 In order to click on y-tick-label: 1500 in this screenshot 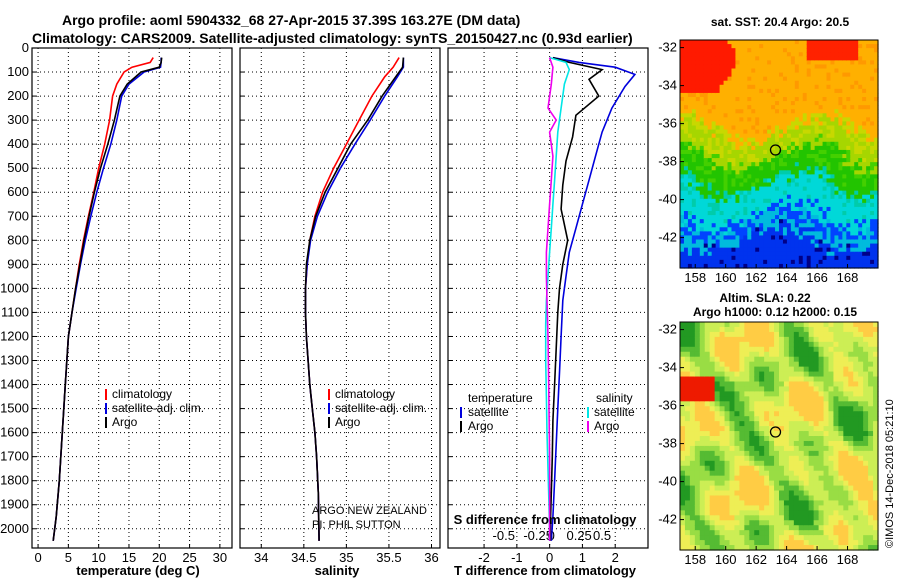, I will do `click(14, 408)`.